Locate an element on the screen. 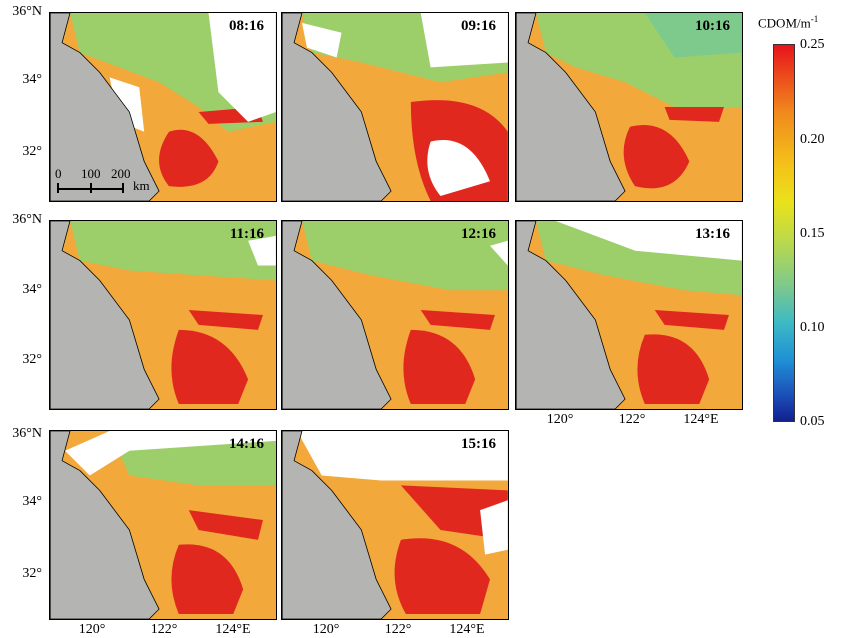 The height and width of the screenshot is (638, 850). map-panel-8: 15:16 is located at coordinates (395, 525).